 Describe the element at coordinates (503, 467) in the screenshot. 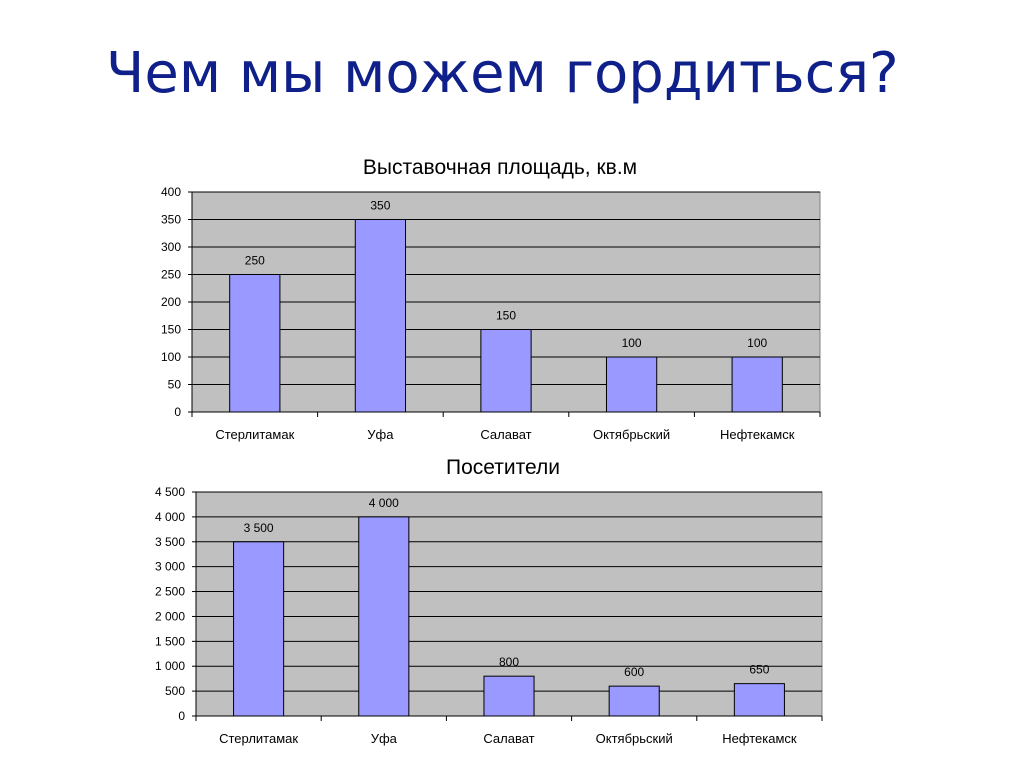

I see `chart-title: Посетители` at that location.